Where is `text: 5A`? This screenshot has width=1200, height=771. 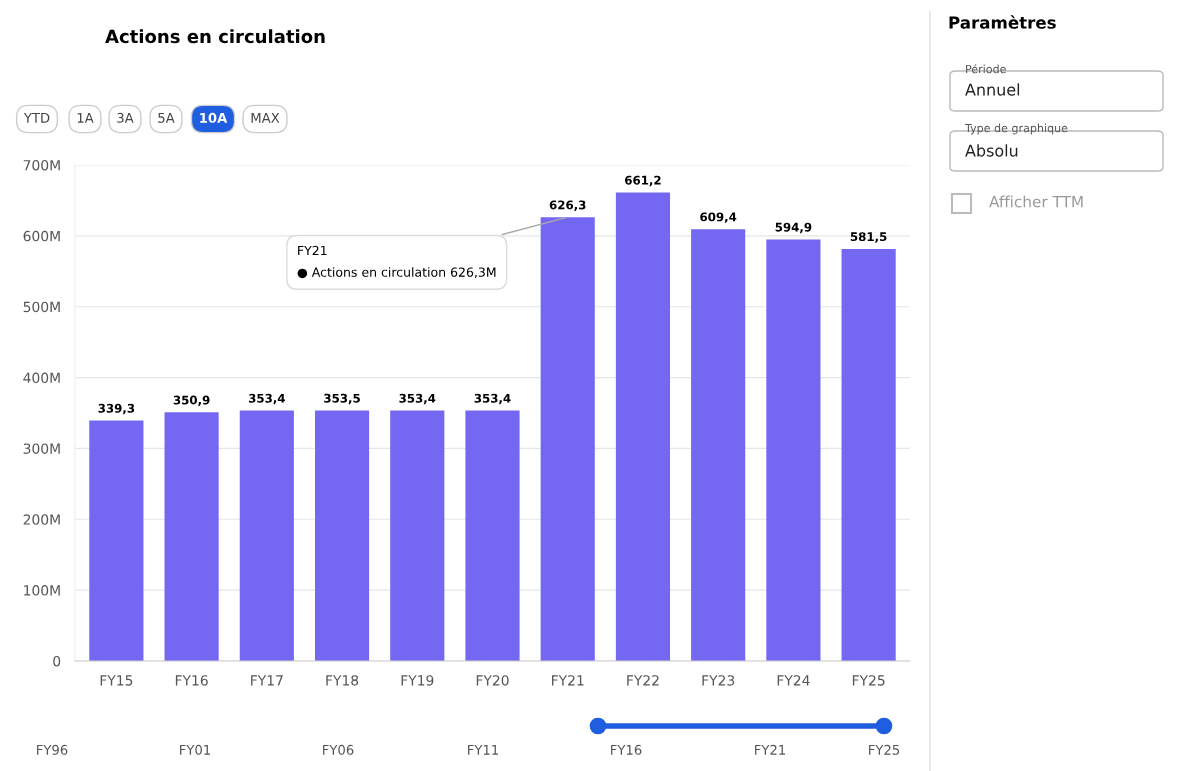
text: 5A is located at coordinates (166, 118).